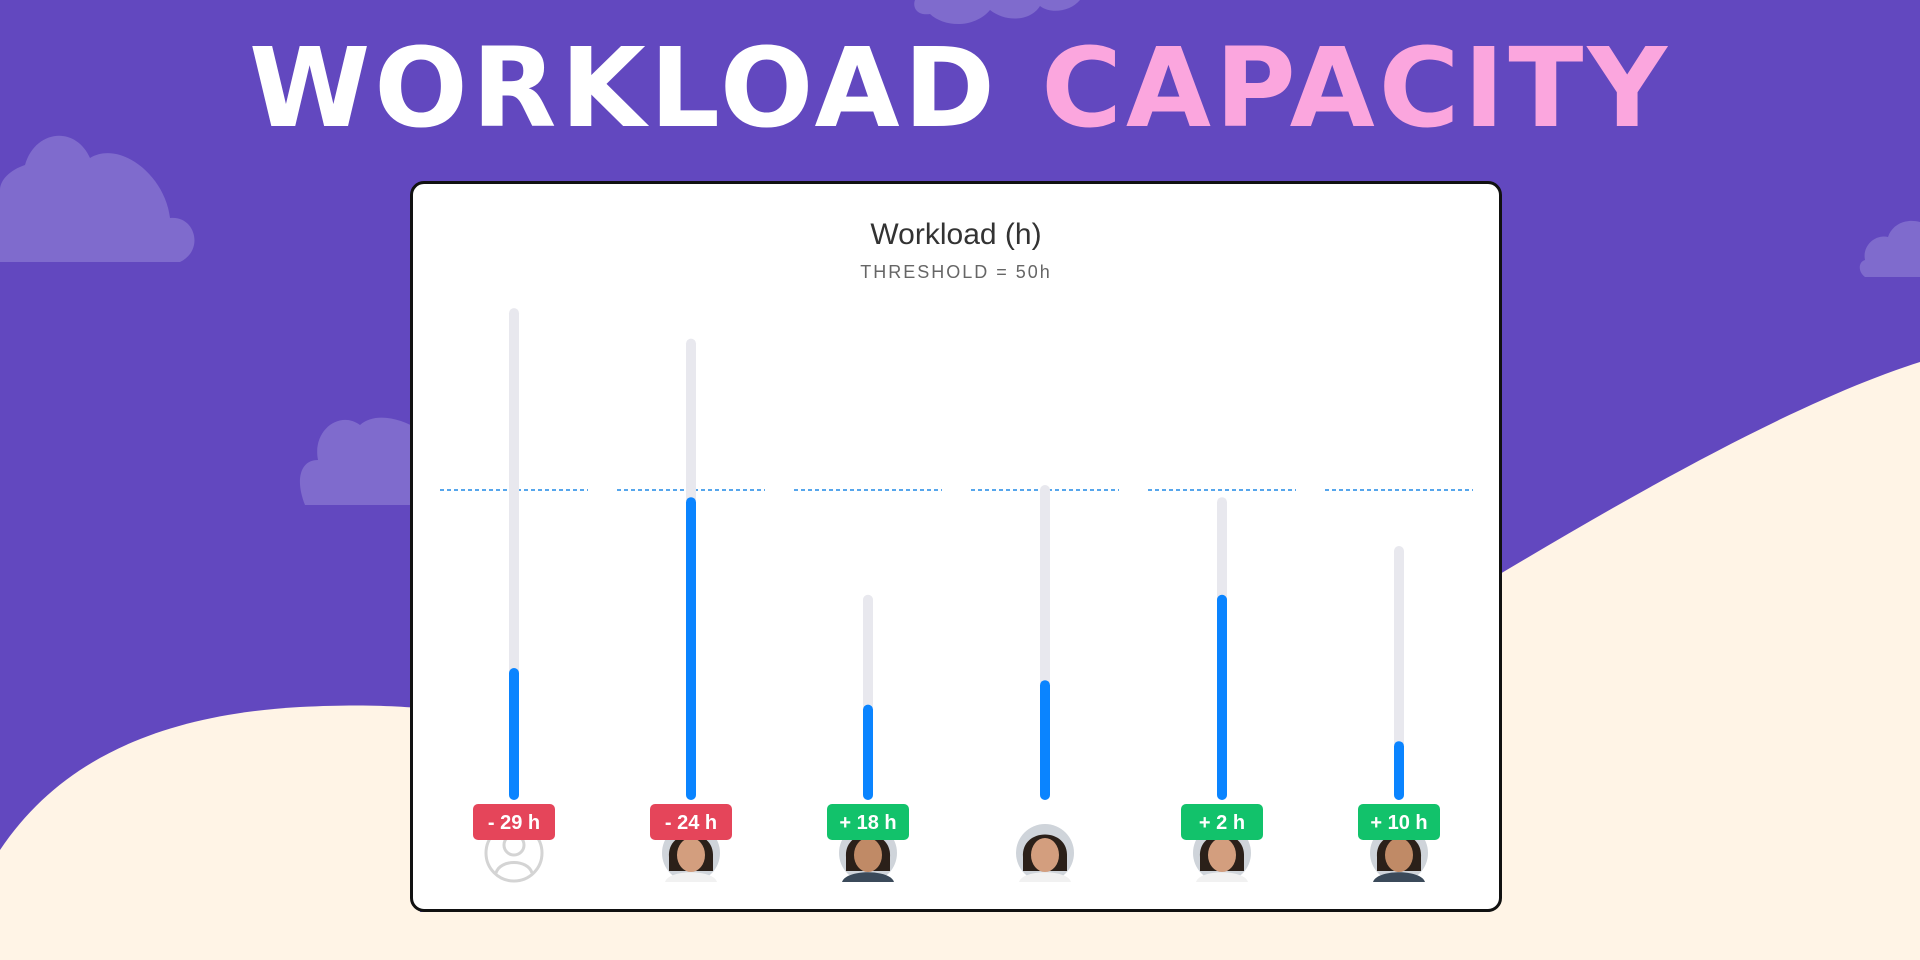  Describe the element at coordinates (956, 272) in the screenshot. I see `chart-subtitle: THRESHOLD = 50h` at that location.